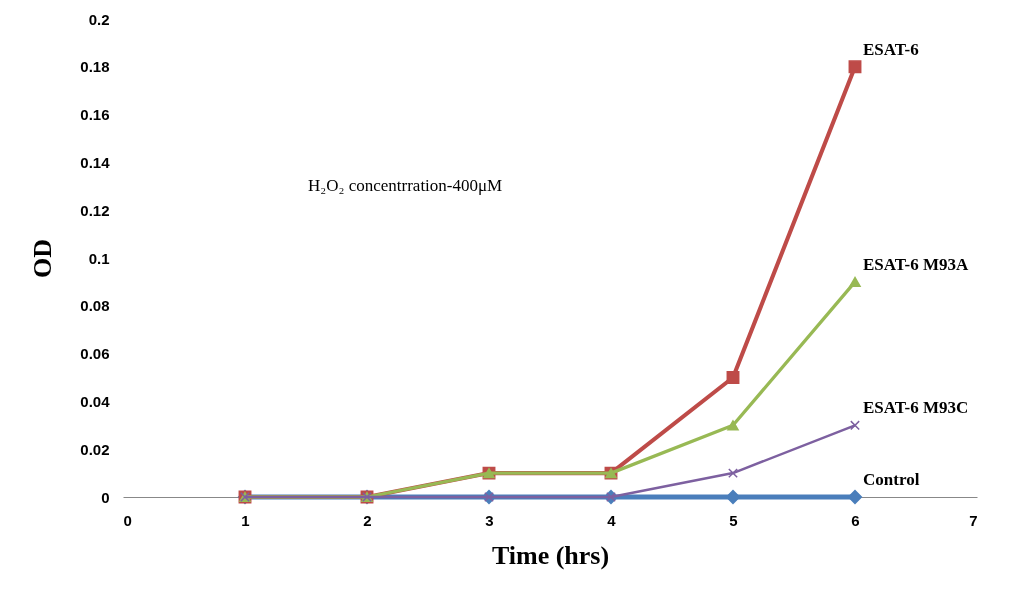 The height and width of the screenshot is (607, 1010). Describe the element at coordinates (95, 401) in the screenshot. I see `y-tick-label: 0.04` at that location.